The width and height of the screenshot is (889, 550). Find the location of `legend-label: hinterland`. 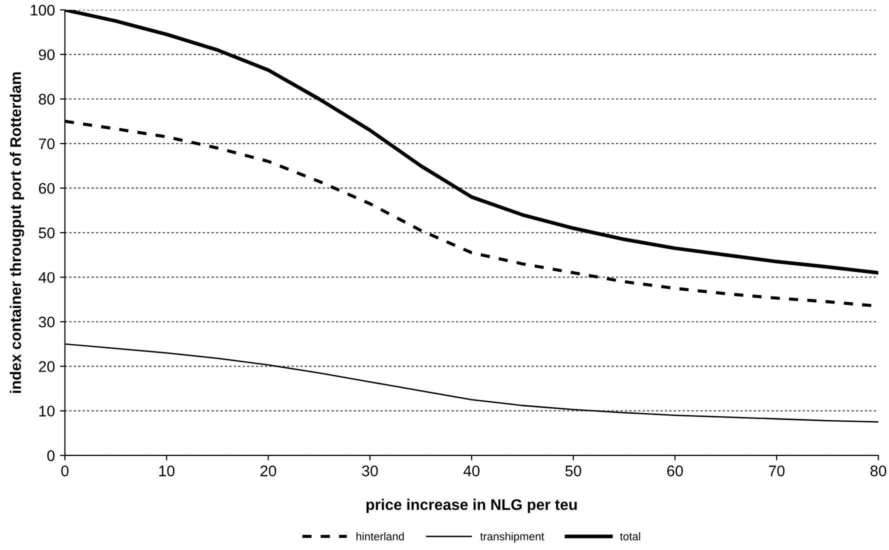

legend-label: hinterland is located at coordinates (380, 536).